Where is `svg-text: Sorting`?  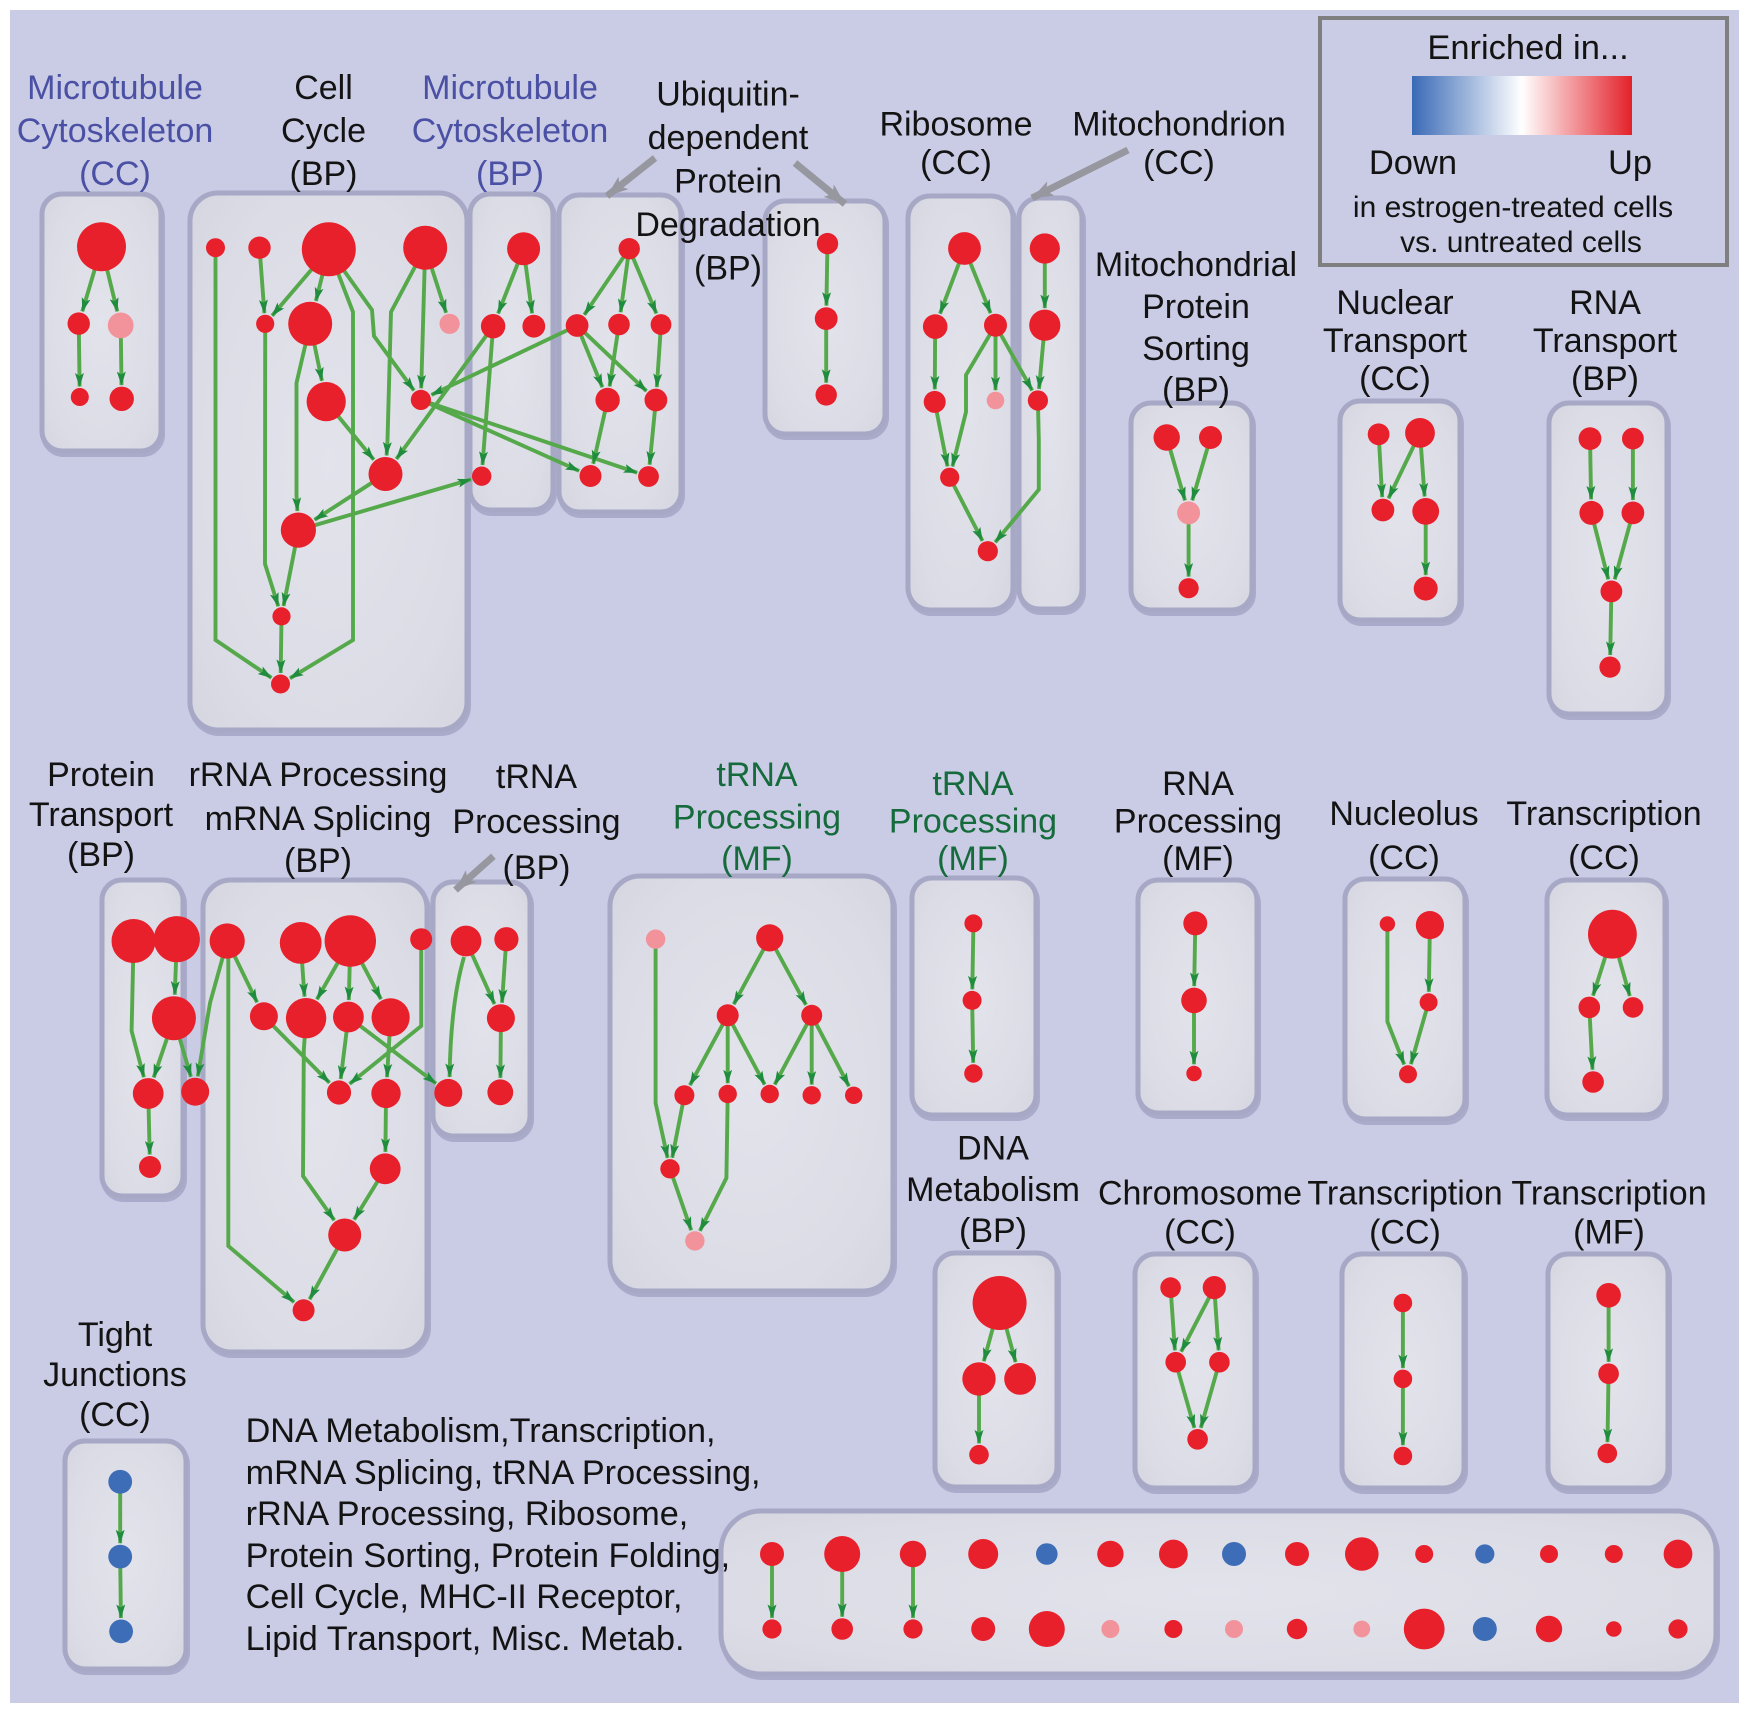
svg-text: Sorting is located at coordinates (1196, 349).